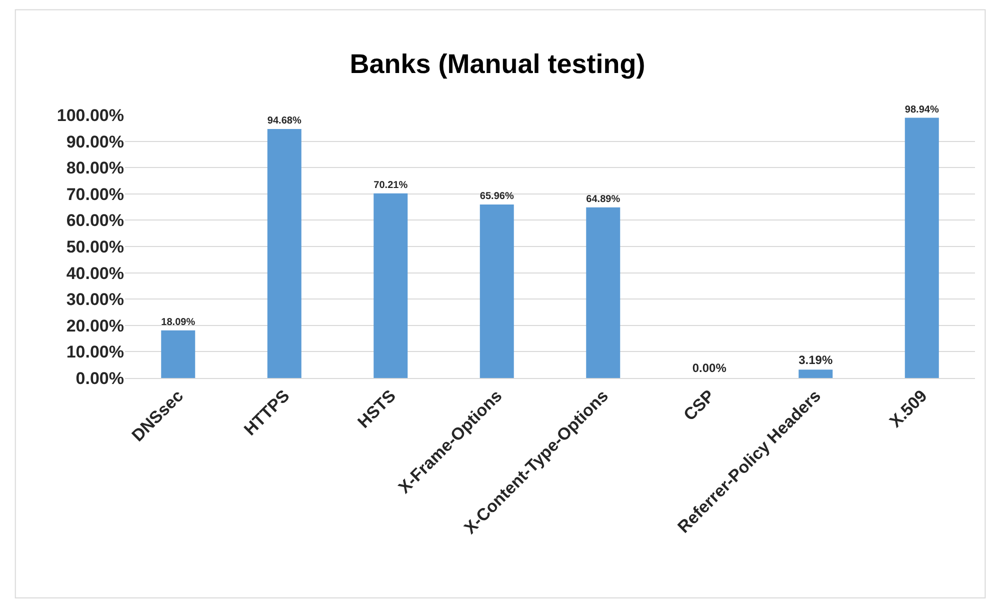 The width and height of the screenshot is (995, 603). I want to click on y-tick-label: 70.00%, so click(95, 194).